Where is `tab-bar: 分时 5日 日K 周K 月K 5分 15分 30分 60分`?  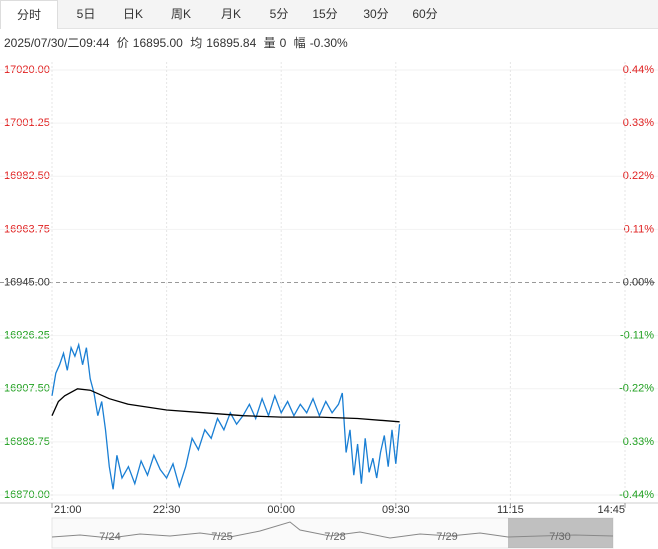
tab-bar: 分时 5日 日K 周K 月K 5分 15分 30分 60分 is located at coordinates (329, 14).